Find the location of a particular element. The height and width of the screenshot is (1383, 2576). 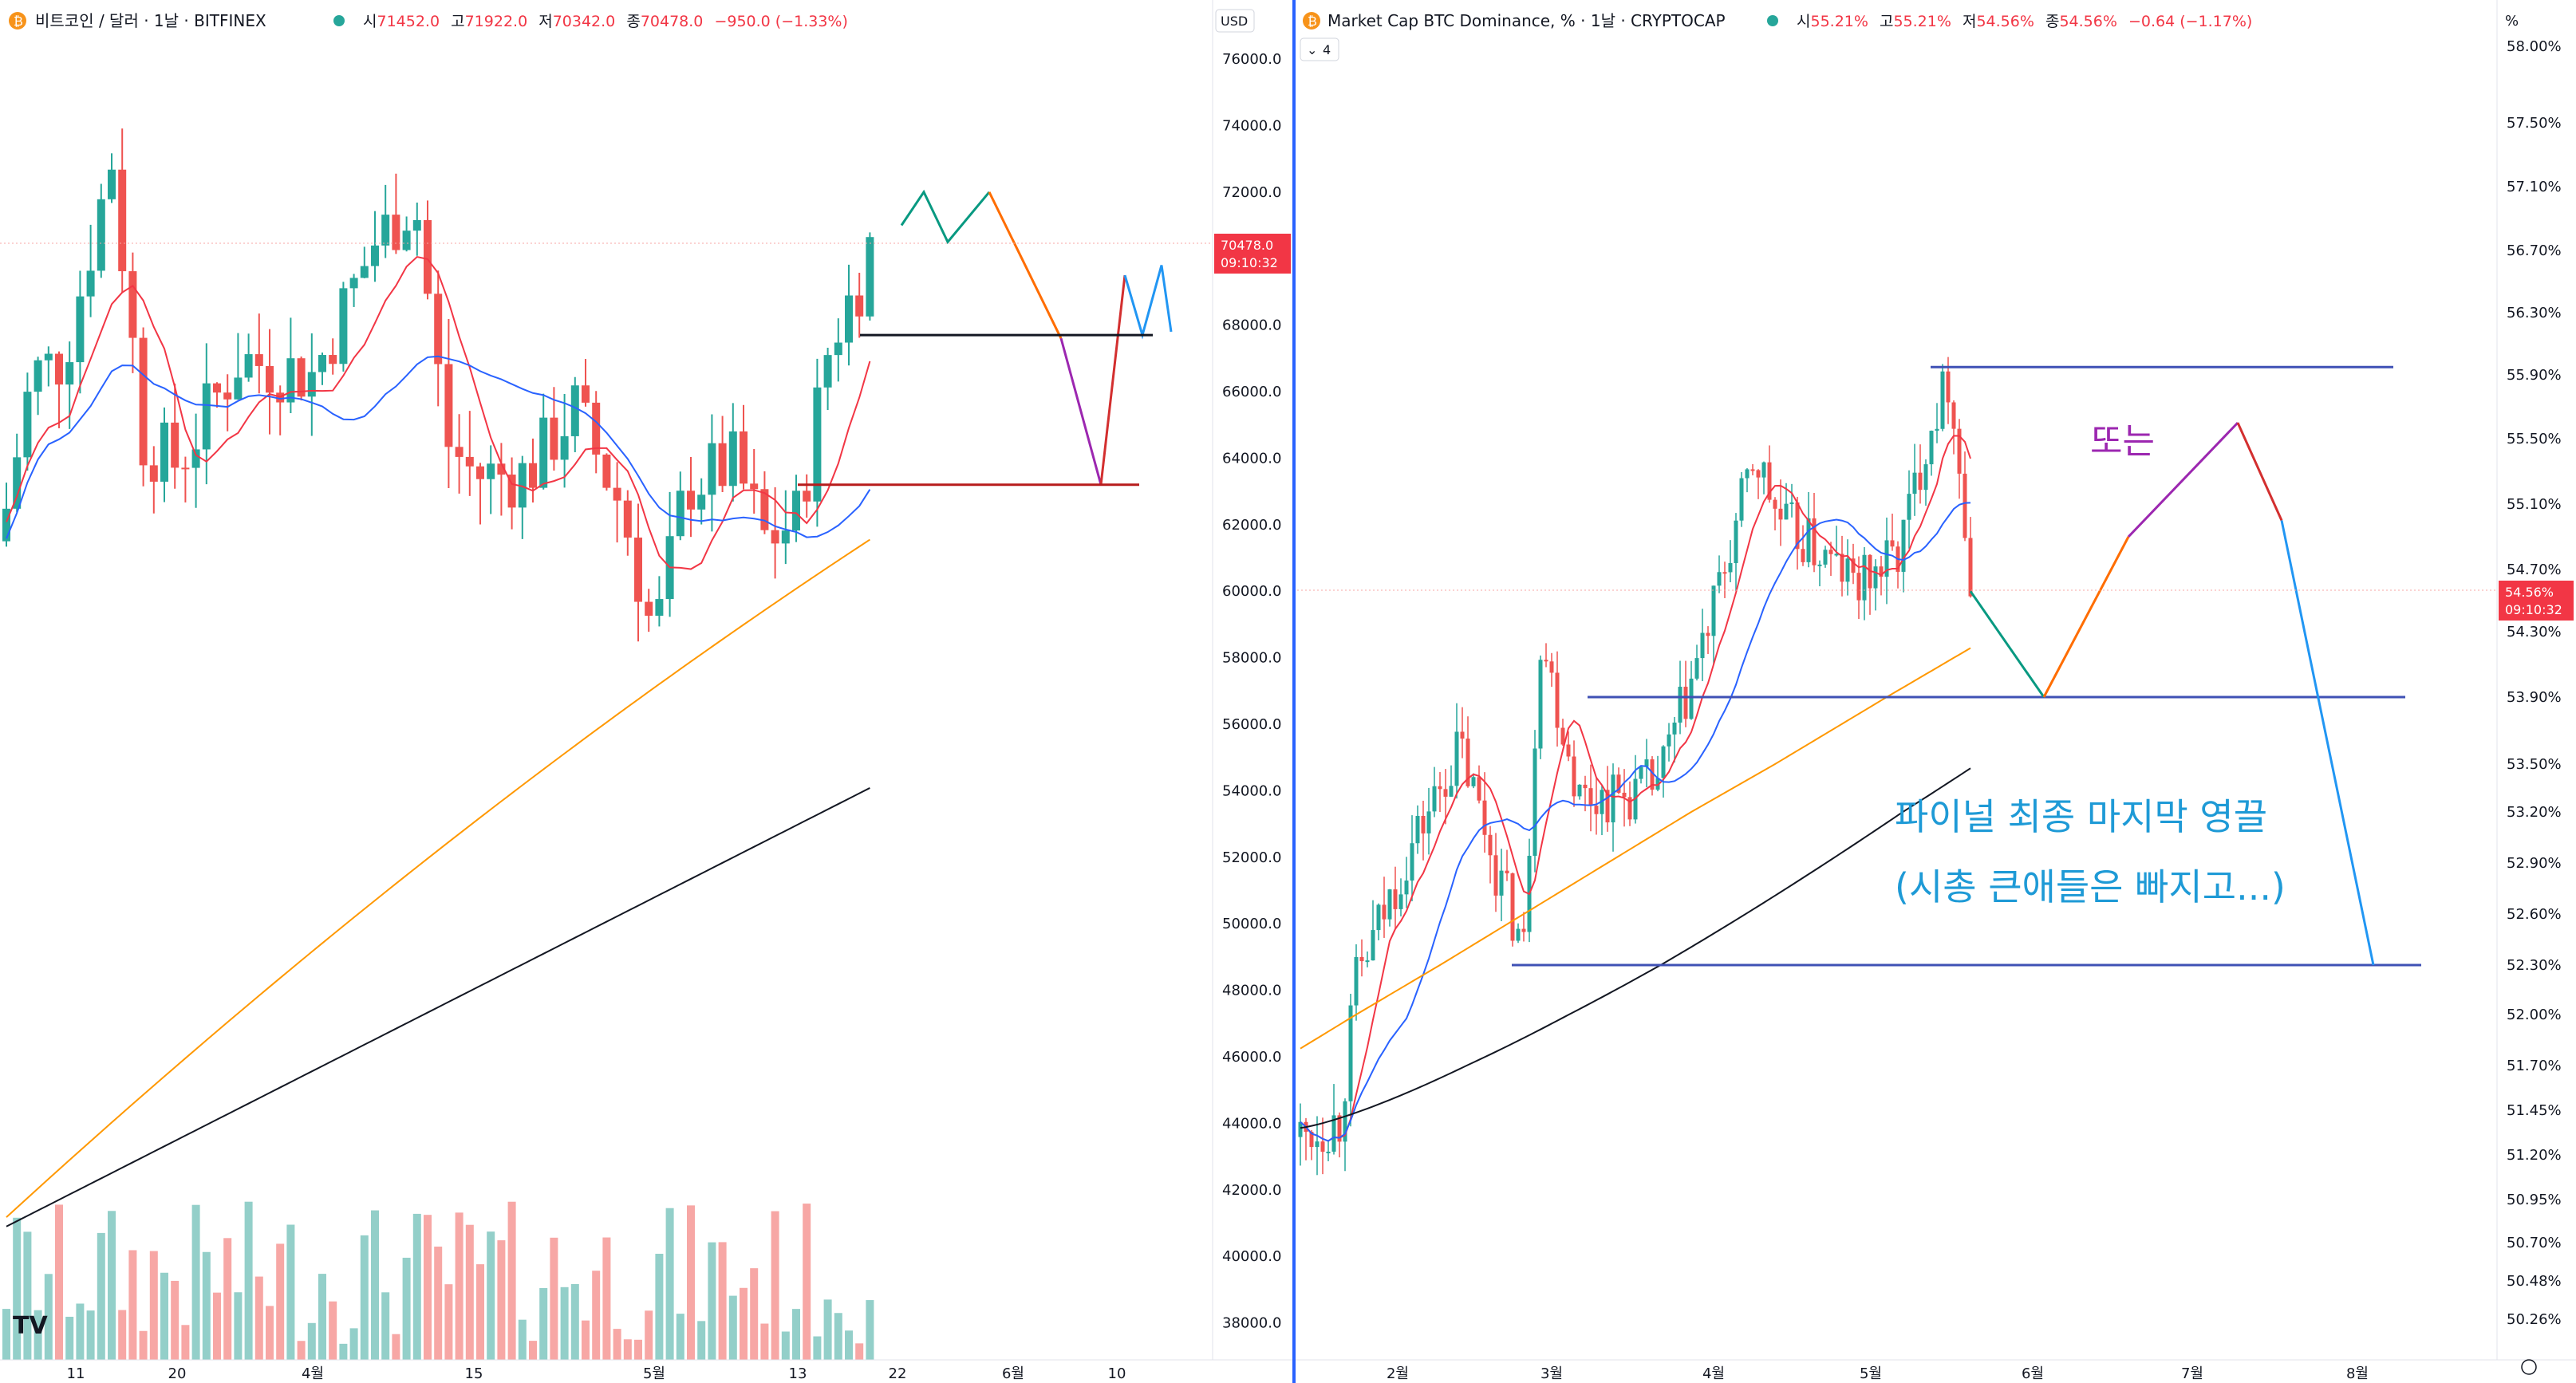

right-price-tick: 50.95% is located at coordinates (2534, 1200).